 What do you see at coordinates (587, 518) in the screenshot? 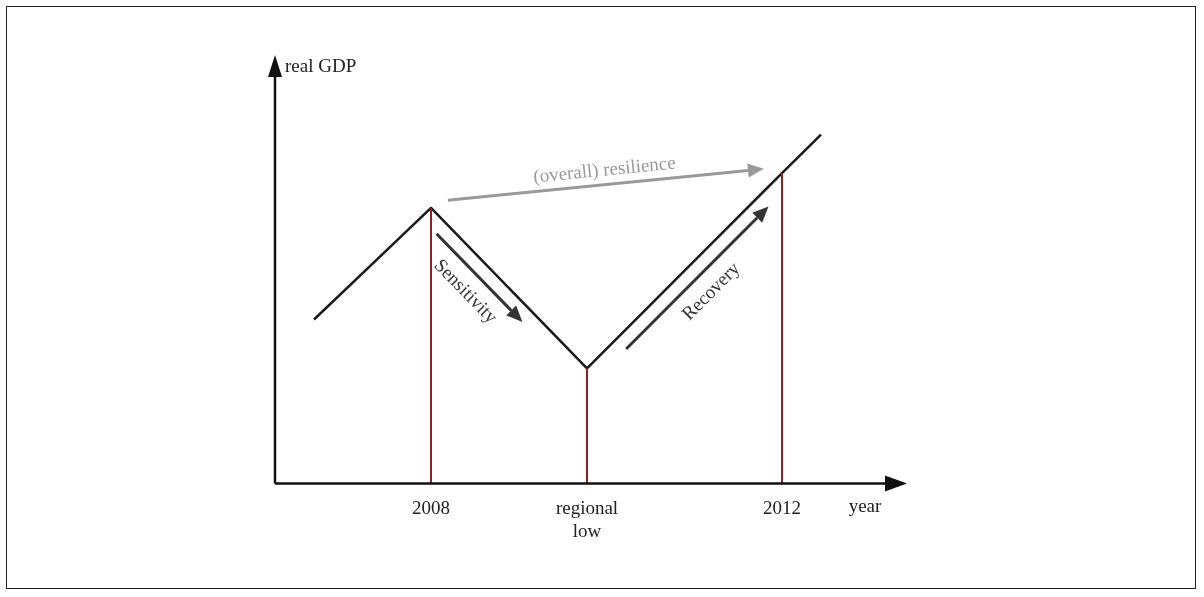
I see `x-tick-label: regional low` at bounding box center [587, 518].